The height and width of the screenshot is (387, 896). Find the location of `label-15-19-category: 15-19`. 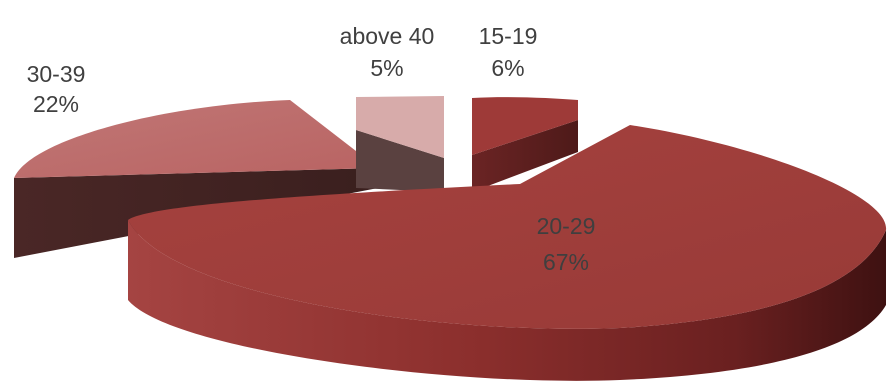

label-15-19-category: 15-19 is located at coordinates (508, 36).